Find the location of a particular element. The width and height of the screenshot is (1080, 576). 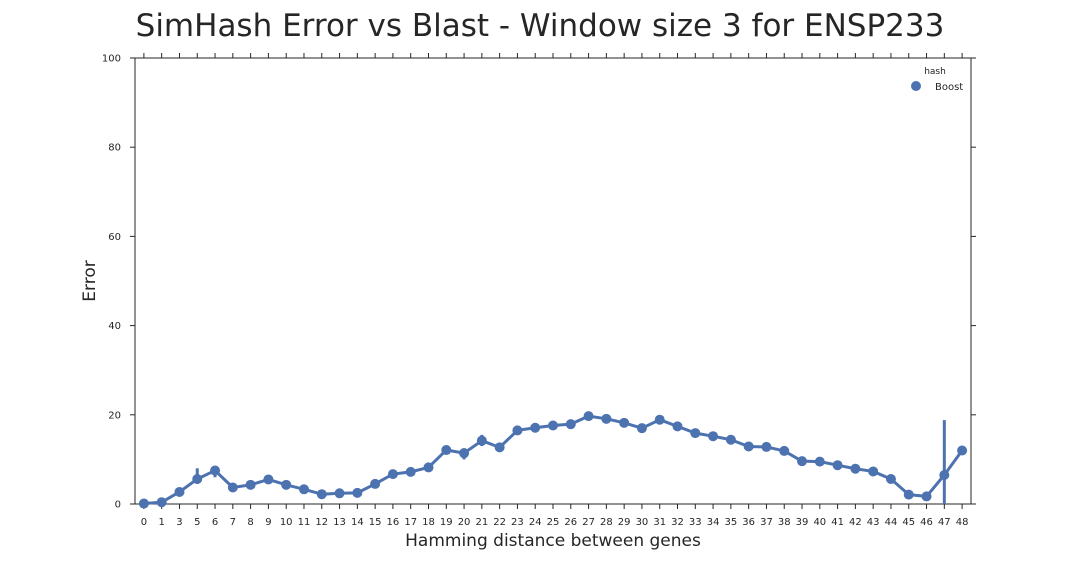

x-tick-label: 35 is located at coordinates (731, 522).